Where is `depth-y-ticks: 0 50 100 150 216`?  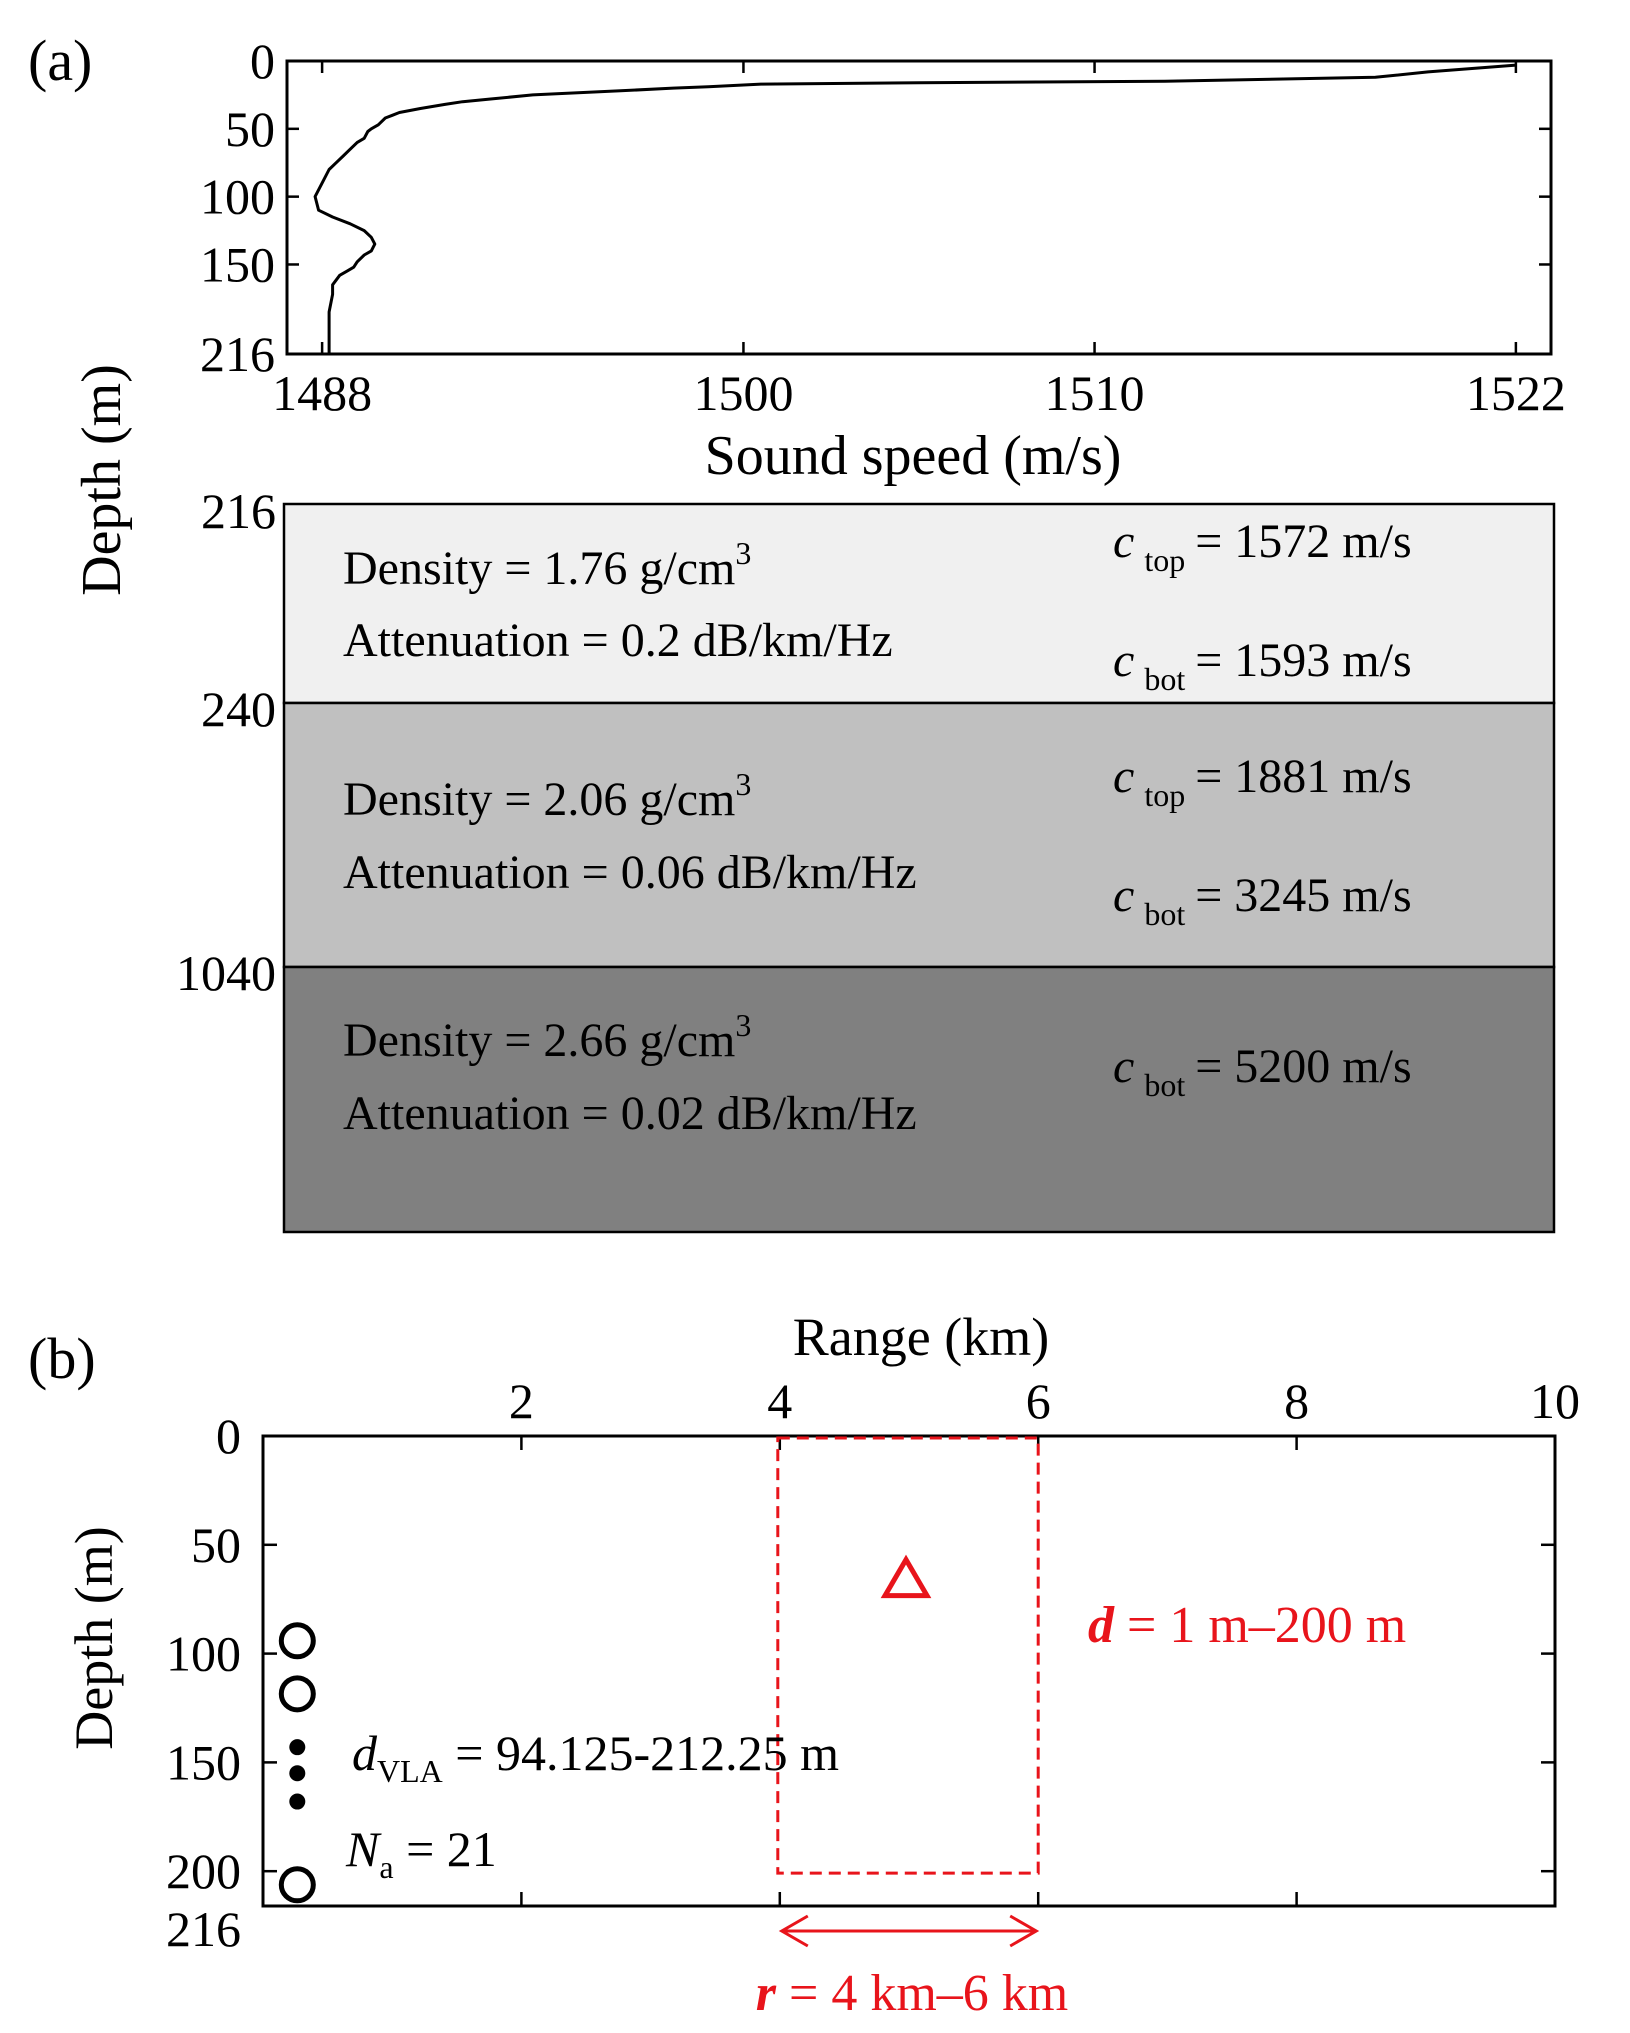 depth-y-ticks: 0 50 100 150 216 is located at coordinates (875, 207).